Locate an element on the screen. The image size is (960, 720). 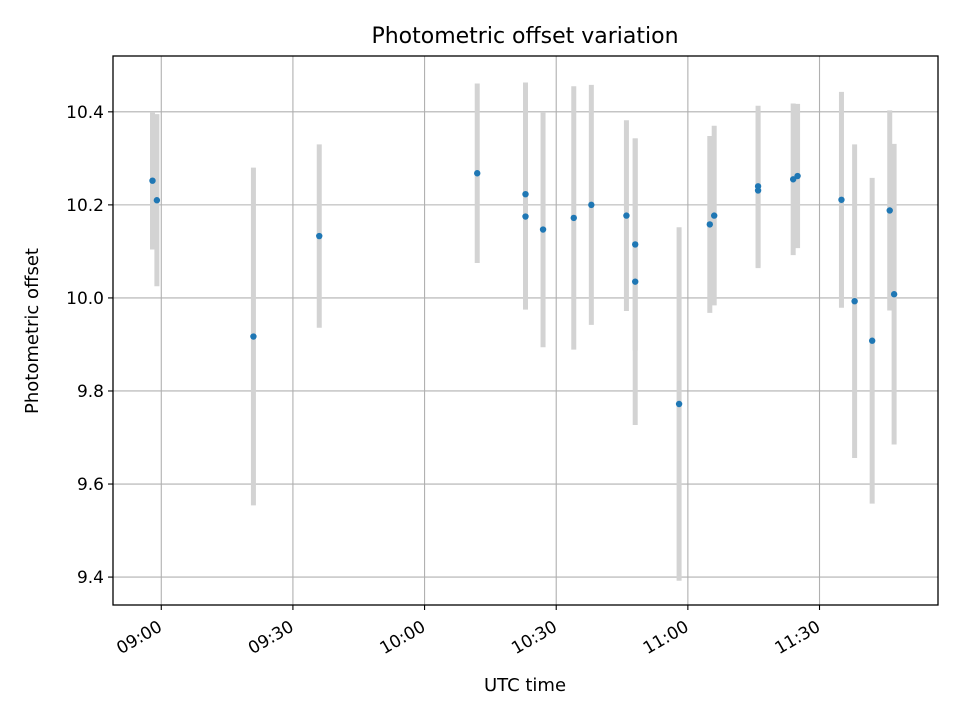
y-tick-label: 9.4 is located at coordinates (90, 578).